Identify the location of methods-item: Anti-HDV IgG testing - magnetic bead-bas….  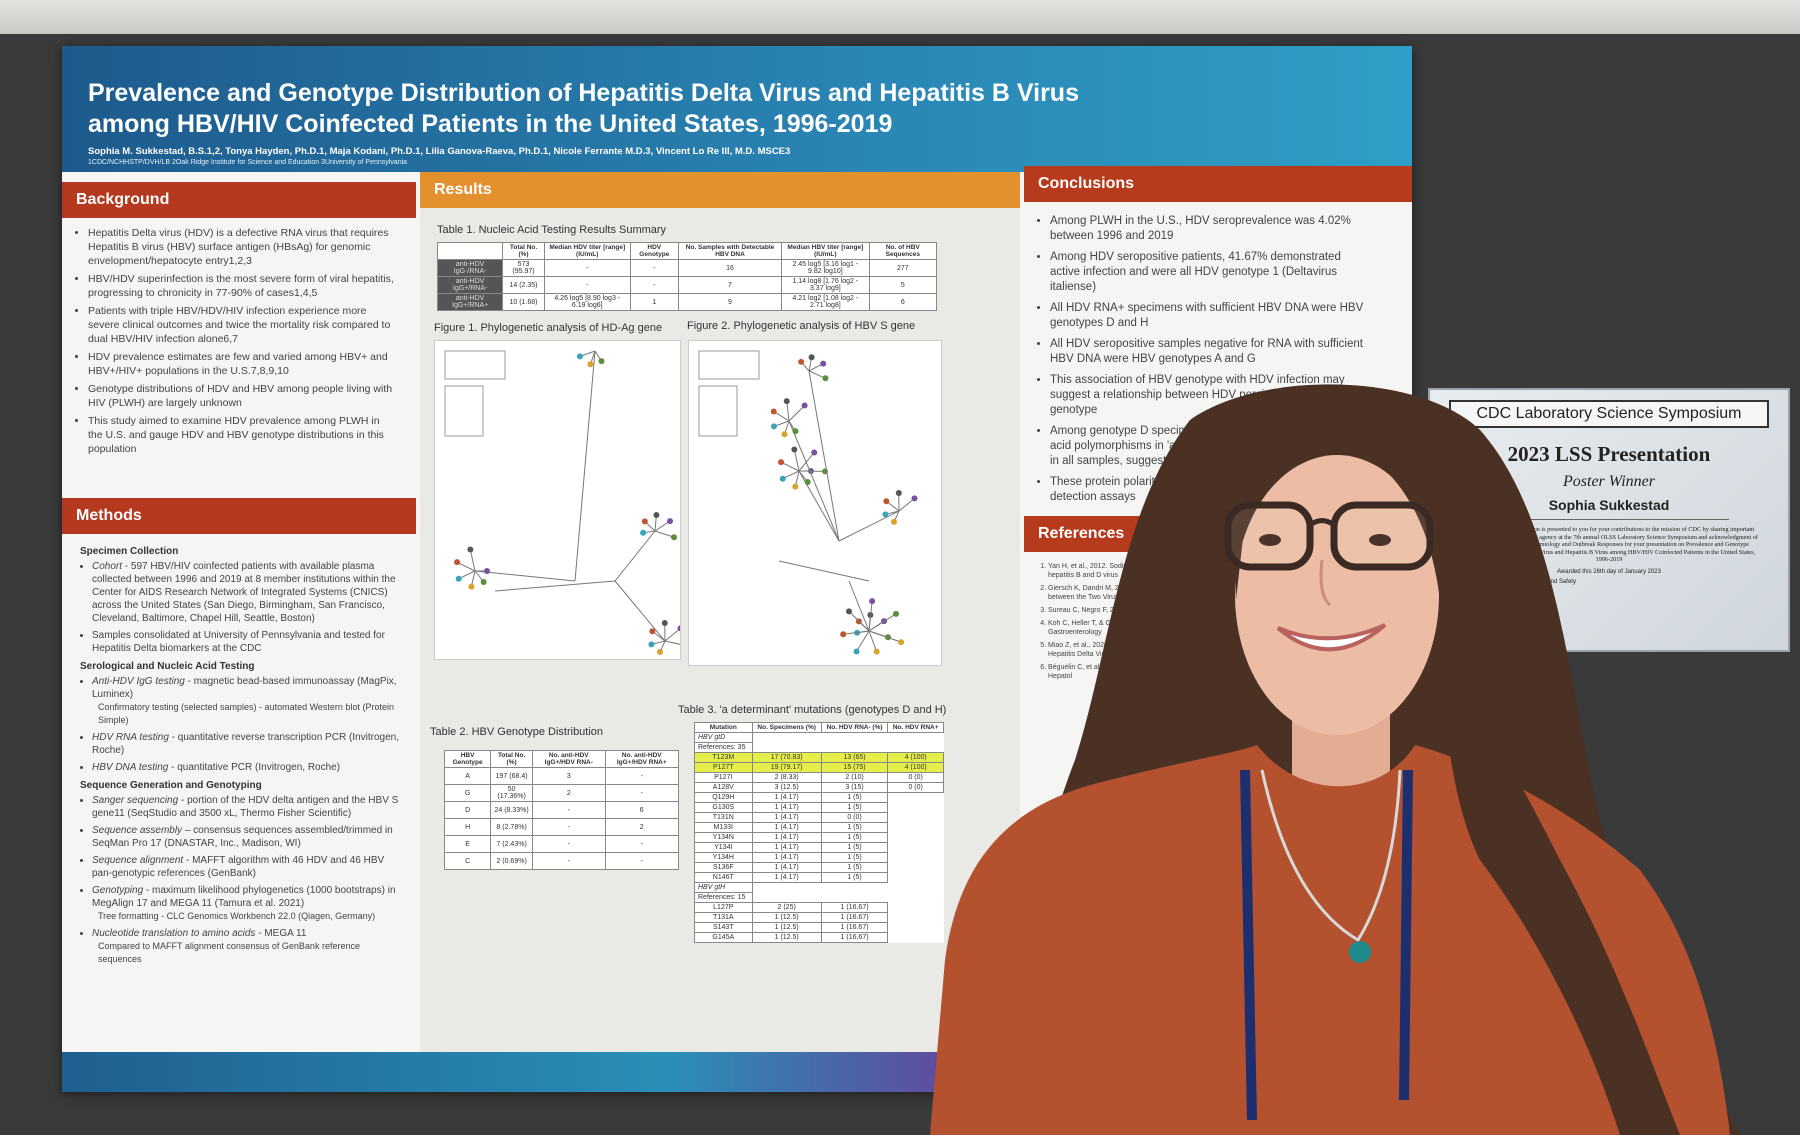
(246, 701).